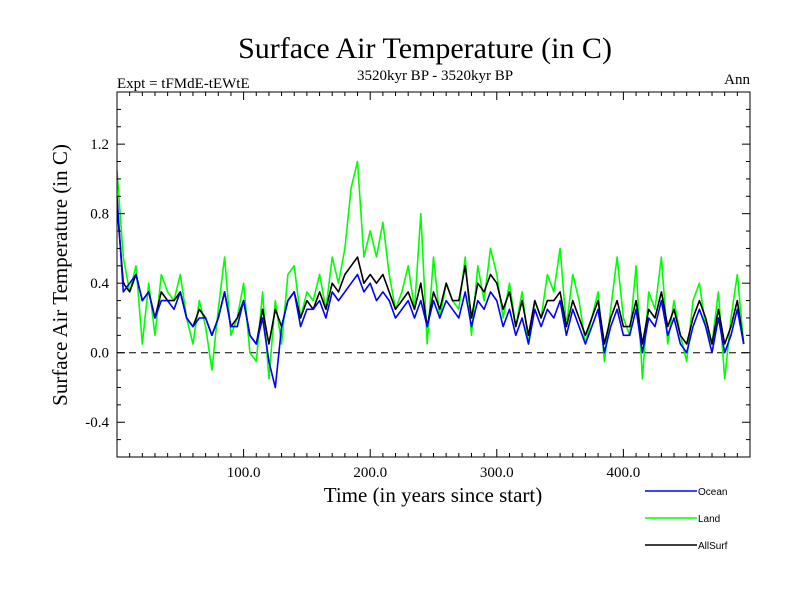  Describe the element at coordinates (244, 473) in the screenshot. I see `x-tick-label: 100.0` at that location.